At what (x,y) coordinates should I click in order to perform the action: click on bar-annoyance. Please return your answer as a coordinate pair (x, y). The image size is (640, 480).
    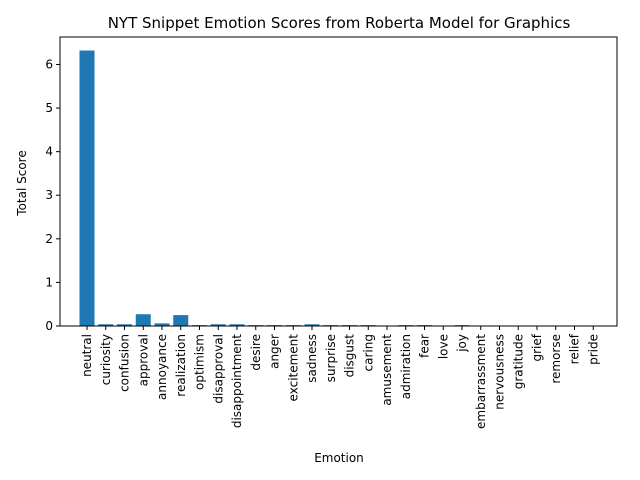
    Looking at the image, I should click on (162, 324).